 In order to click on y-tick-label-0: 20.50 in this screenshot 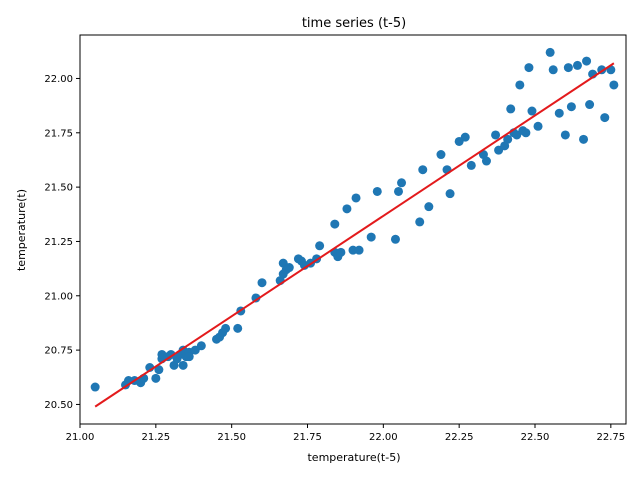, I will do `click(58, 405)`.